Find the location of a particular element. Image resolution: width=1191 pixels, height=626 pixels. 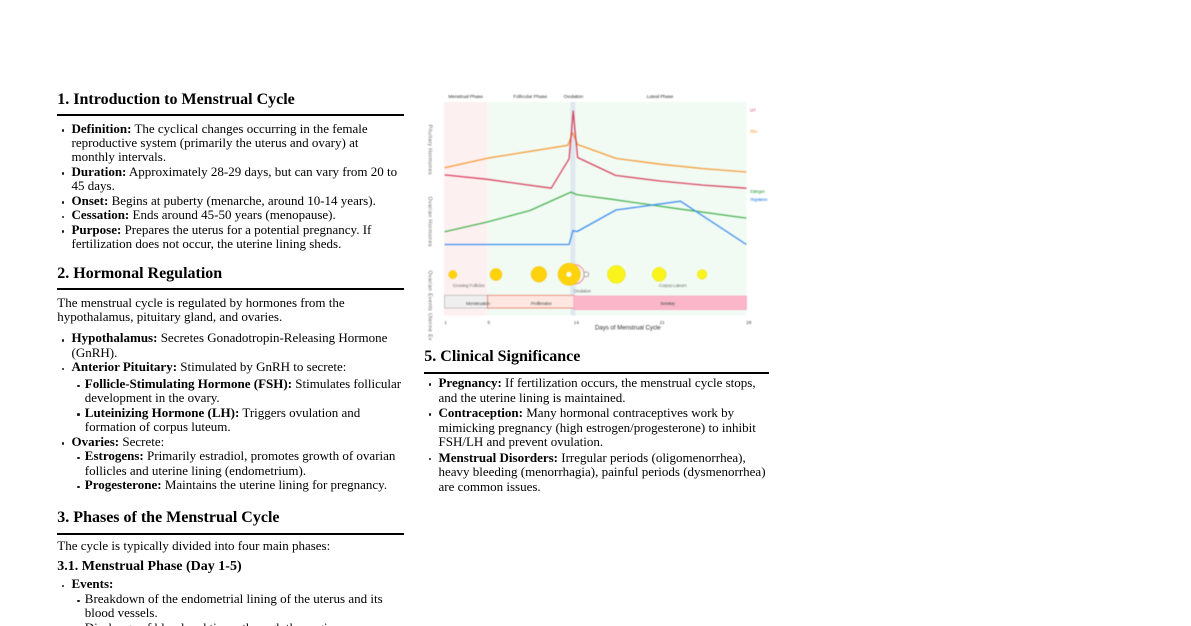

svg-text: Growing Follicles is located at coordinates (469, 285).